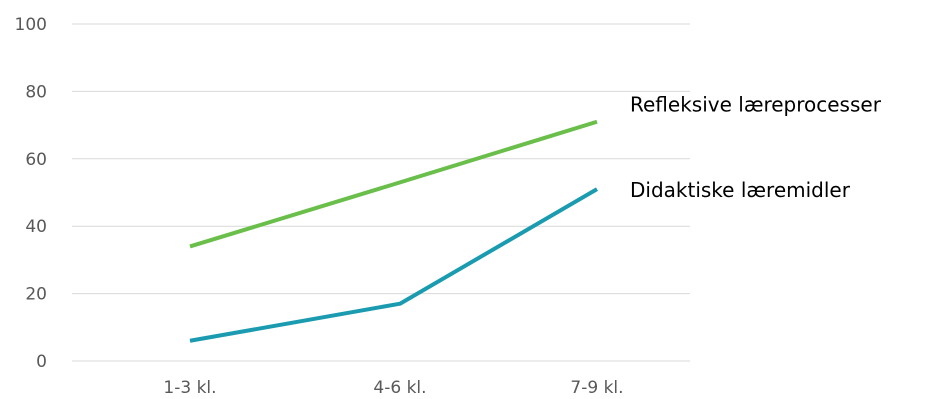  Describe the element at coordinates (36, 227) in the screenshot. I see `y-tick-label-40: 40` at that location.